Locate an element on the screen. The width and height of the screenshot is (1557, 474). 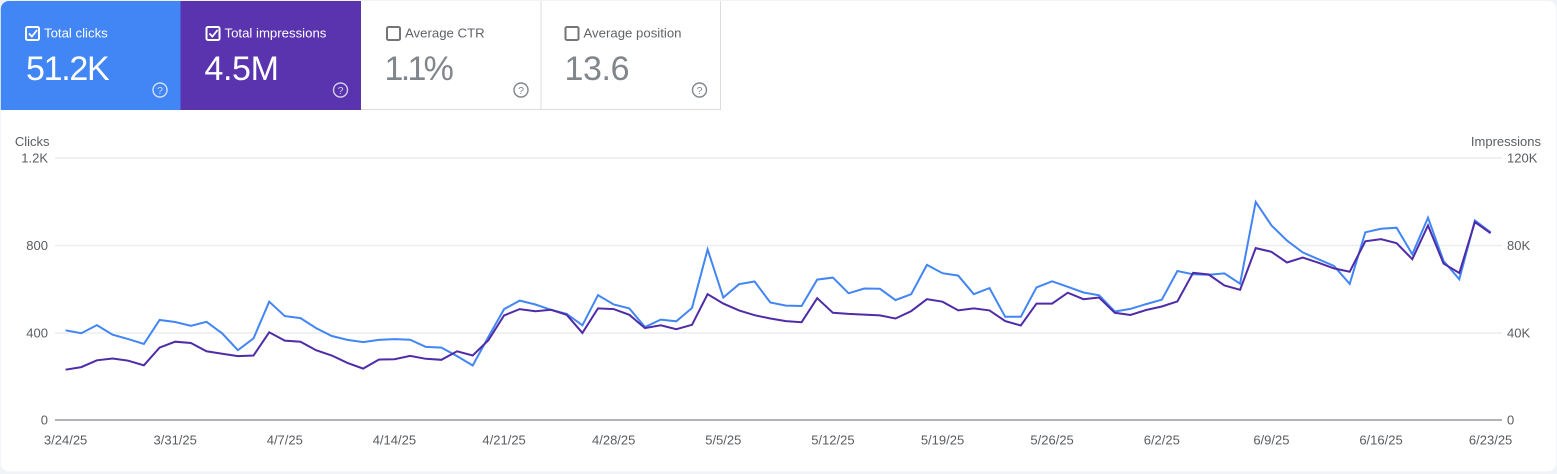
svg-text: 5/5/25 is located at coordinates (723, 440).